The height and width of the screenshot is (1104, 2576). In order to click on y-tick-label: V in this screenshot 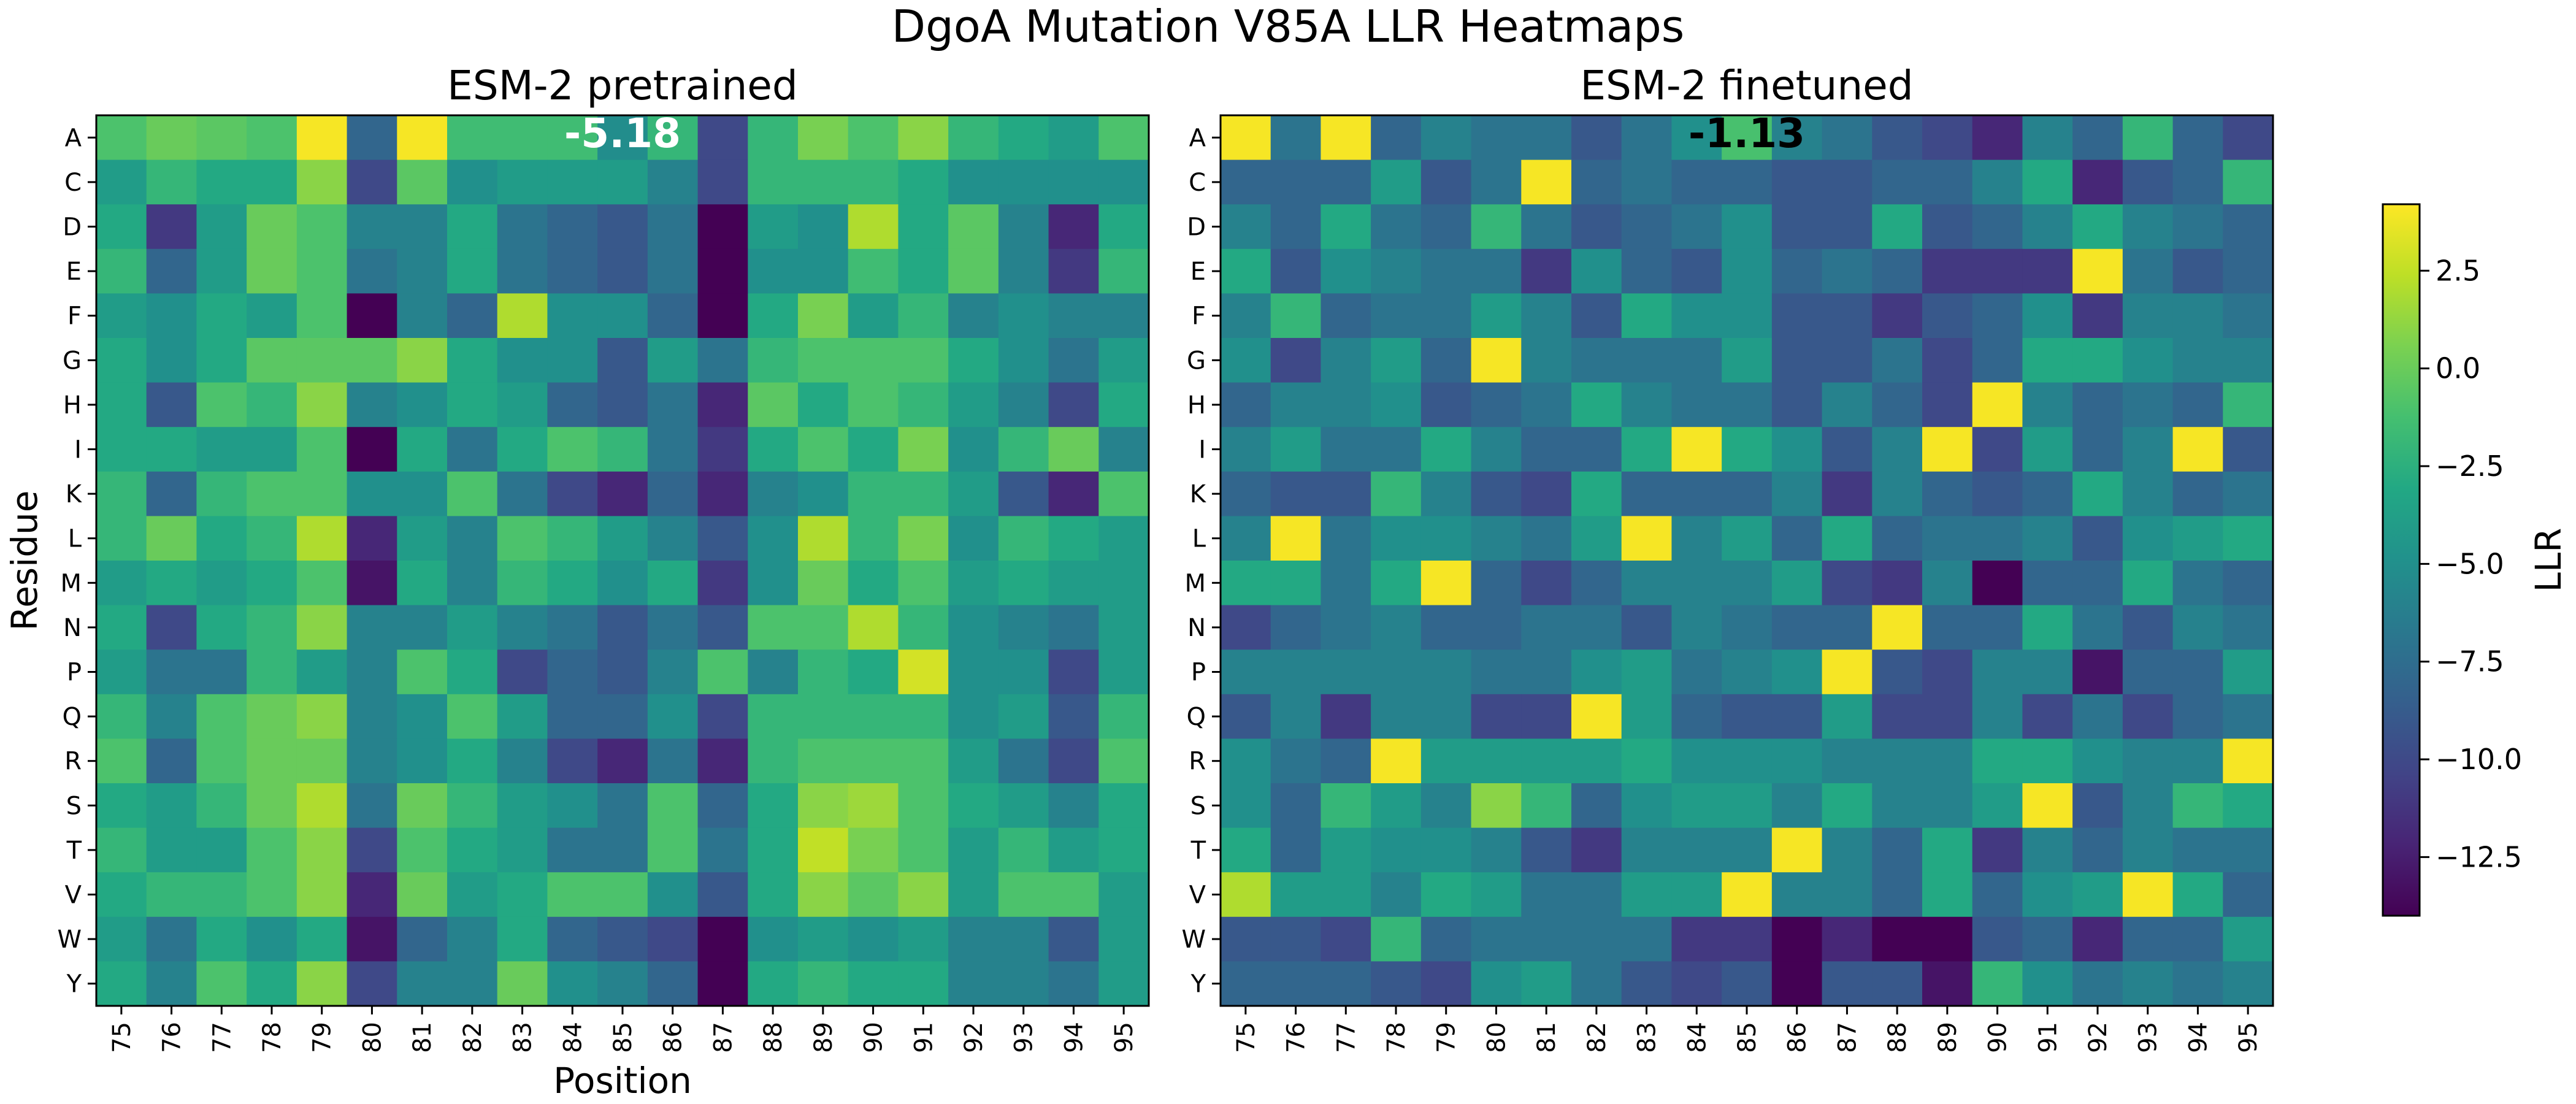, I will do `click(1197, 895)`.